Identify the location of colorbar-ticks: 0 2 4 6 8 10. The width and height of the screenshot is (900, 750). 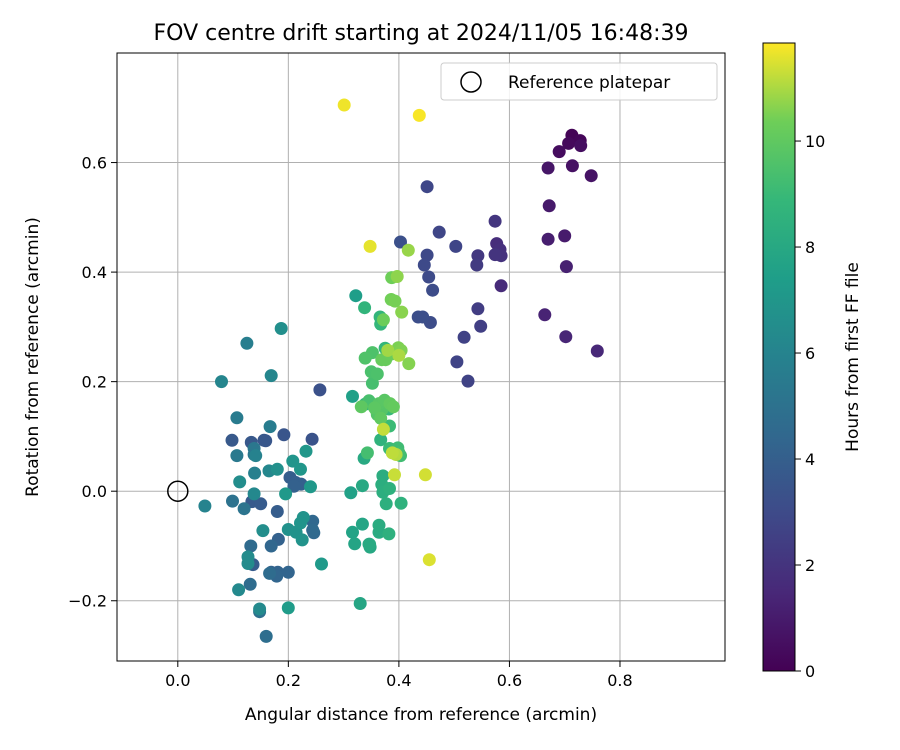
(810, 406).